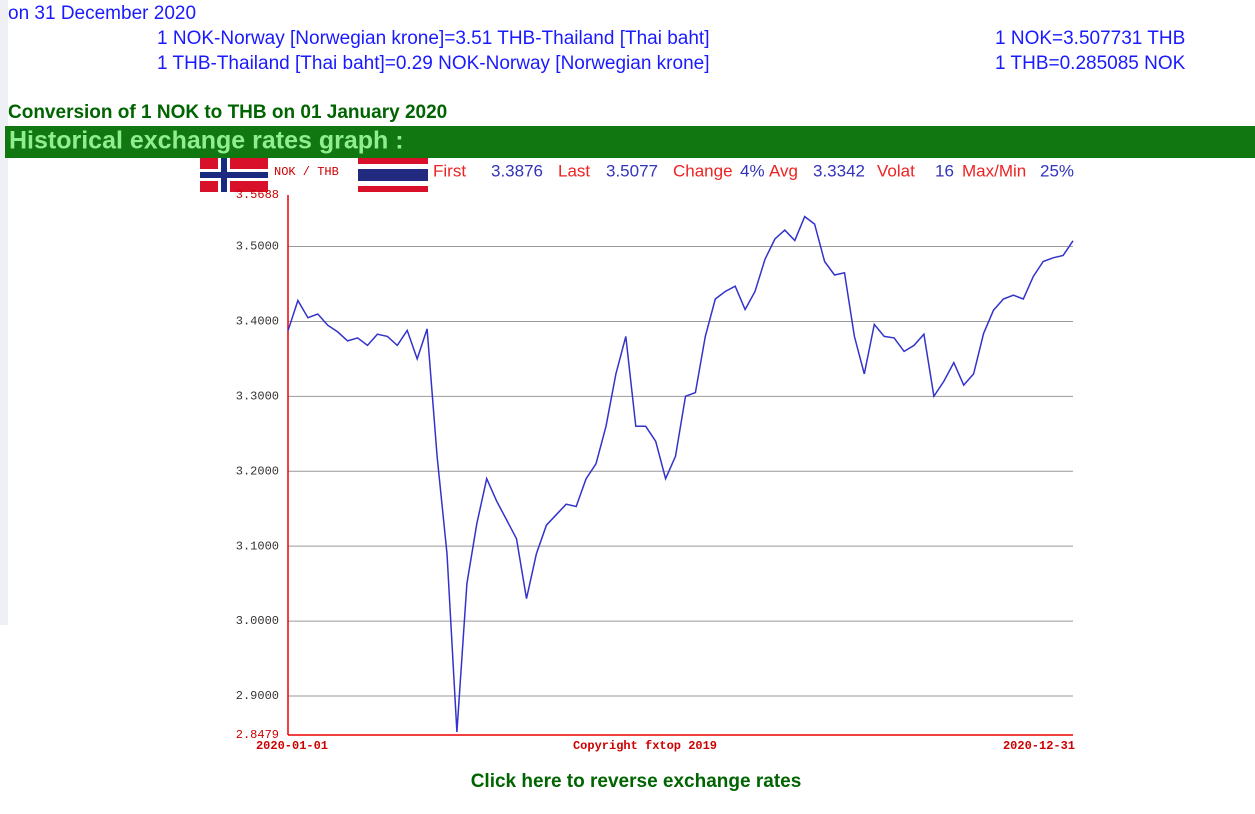 The image size is (1255, 814). Describe the element at coordinates (206, 141) in the screenshot. I see `graph-header: Historical exchange rates graph :` at that location.